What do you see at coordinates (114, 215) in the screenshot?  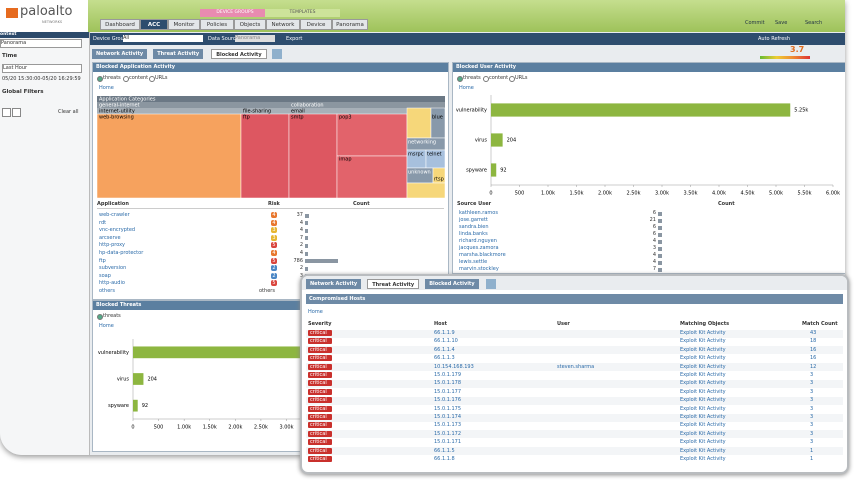 I see `app-name: web-crawler` at bounding box center [114, 215].